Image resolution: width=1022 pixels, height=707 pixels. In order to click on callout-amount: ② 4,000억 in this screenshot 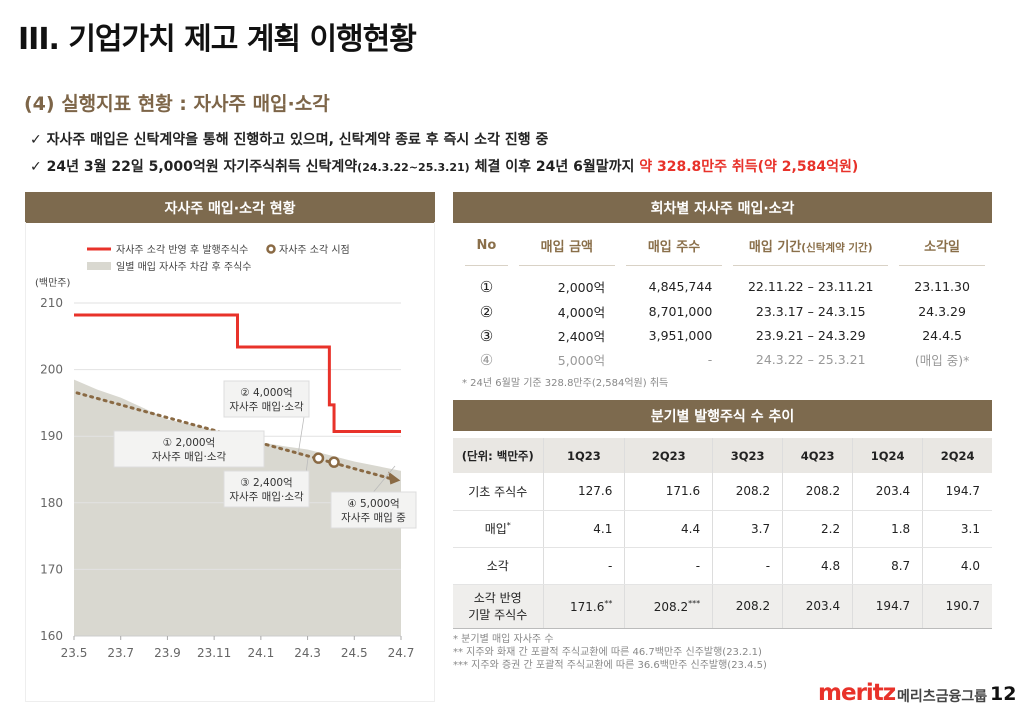, I will do `click(266, 393)`.